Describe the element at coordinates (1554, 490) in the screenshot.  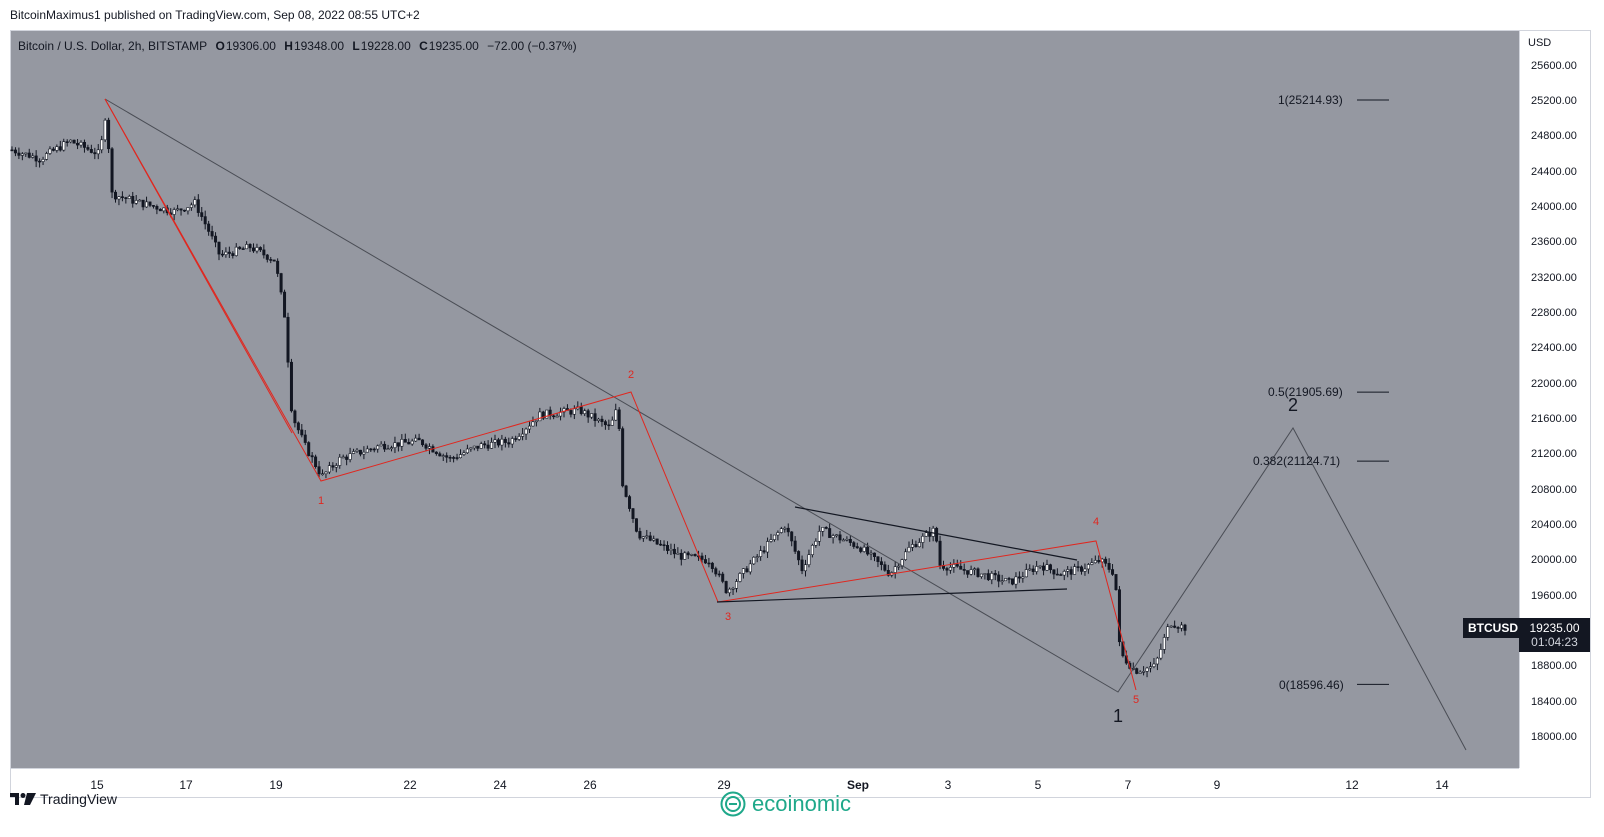
I see `price-tick: 20800.00` at that location.